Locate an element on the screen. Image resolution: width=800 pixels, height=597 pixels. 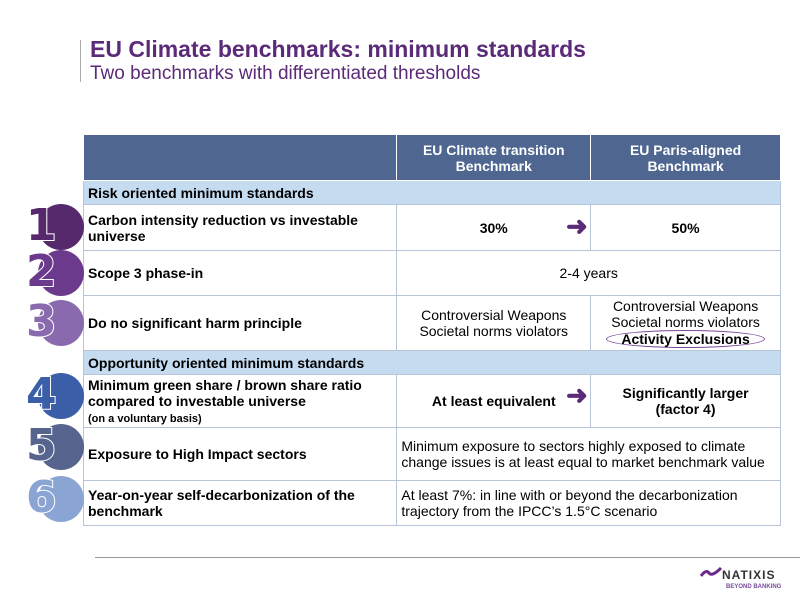
slide-title: EU Climate benchmarks: minimum standards is located at coordinates (338, 49).